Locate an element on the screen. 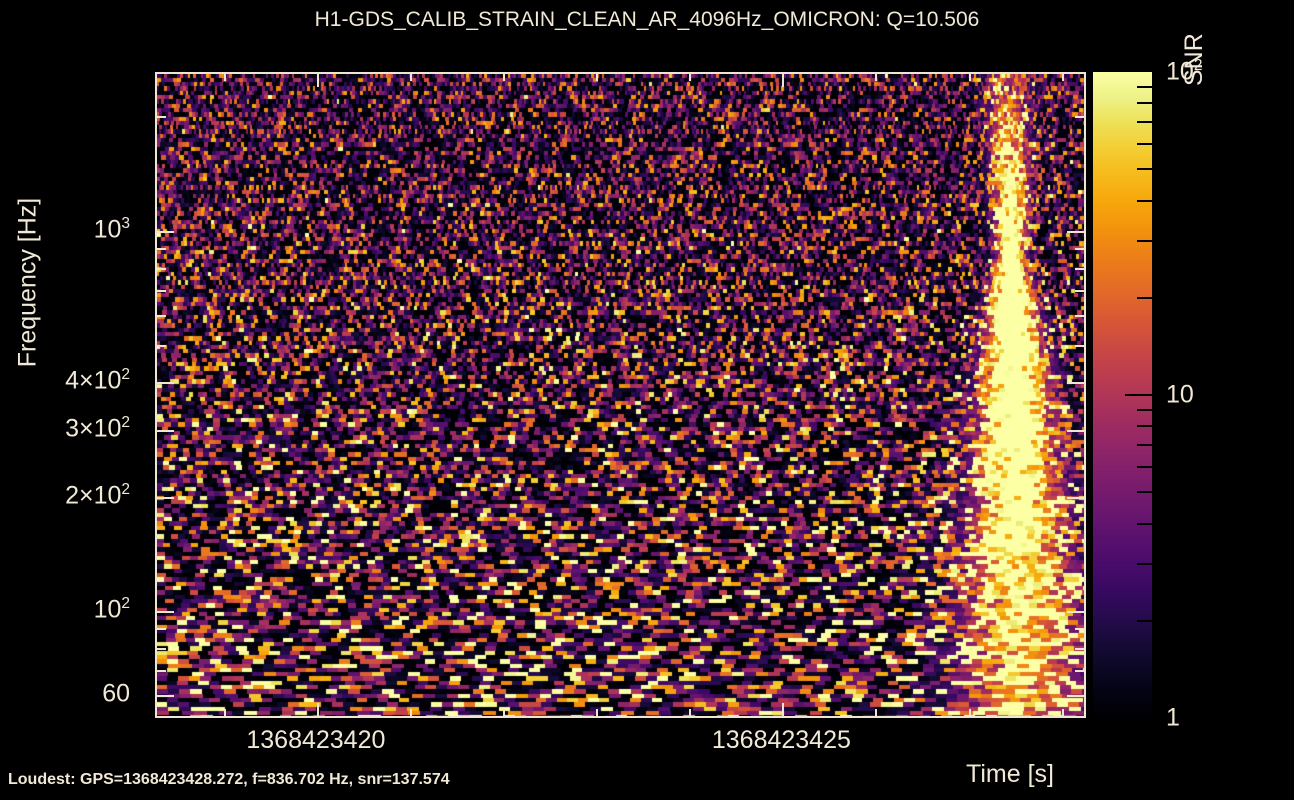 The image size is (1294, 800). y-axis-ticklabel: 3×10² is located at coordinates (97, 428).